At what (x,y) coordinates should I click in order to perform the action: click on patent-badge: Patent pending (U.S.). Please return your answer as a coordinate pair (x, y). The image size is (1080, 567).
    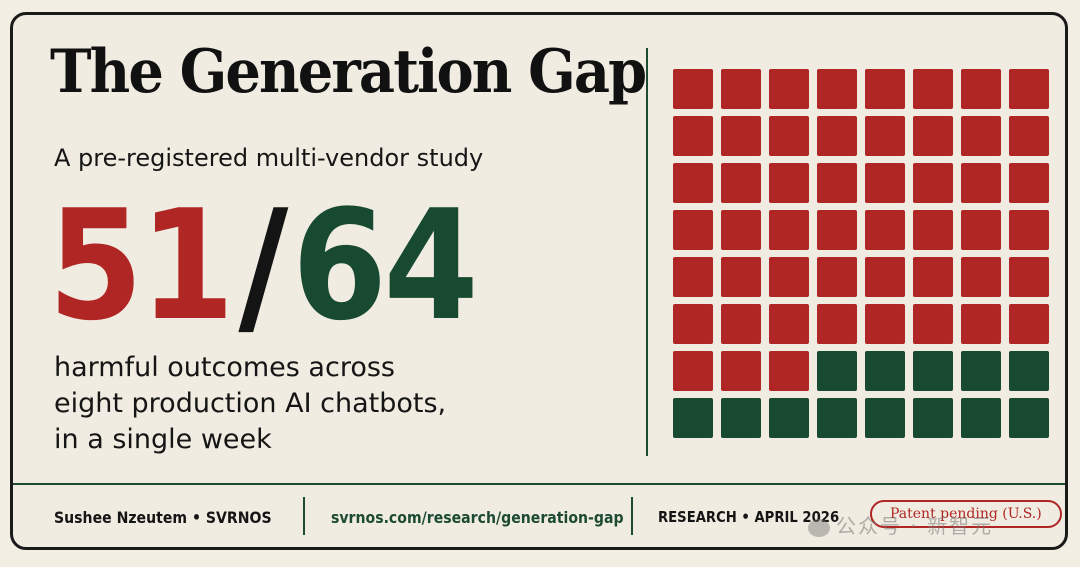
    Looking at the image, I should click on (966, 514).